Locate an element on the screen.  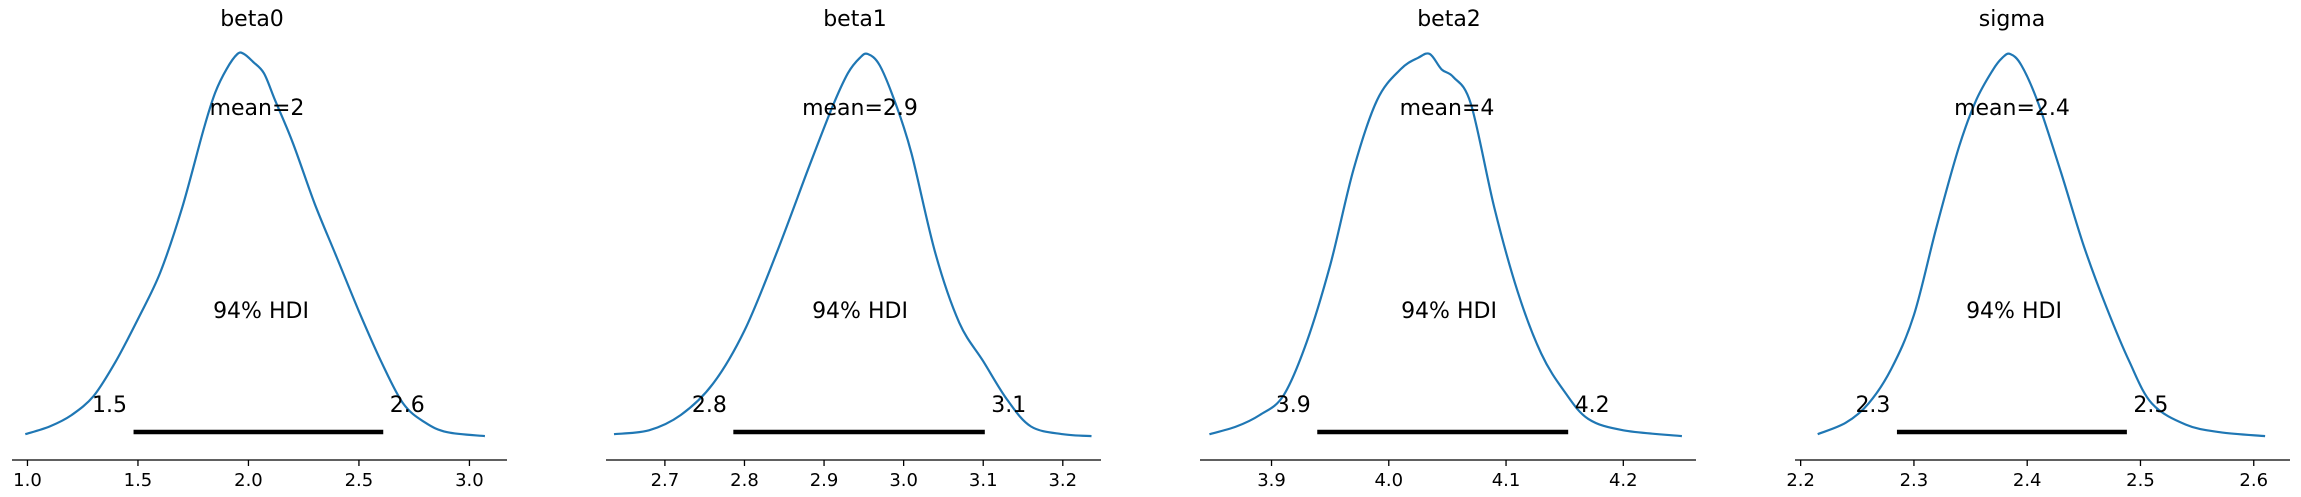
mean-annotation: mean=4 is located at coordinates (1447, 108).